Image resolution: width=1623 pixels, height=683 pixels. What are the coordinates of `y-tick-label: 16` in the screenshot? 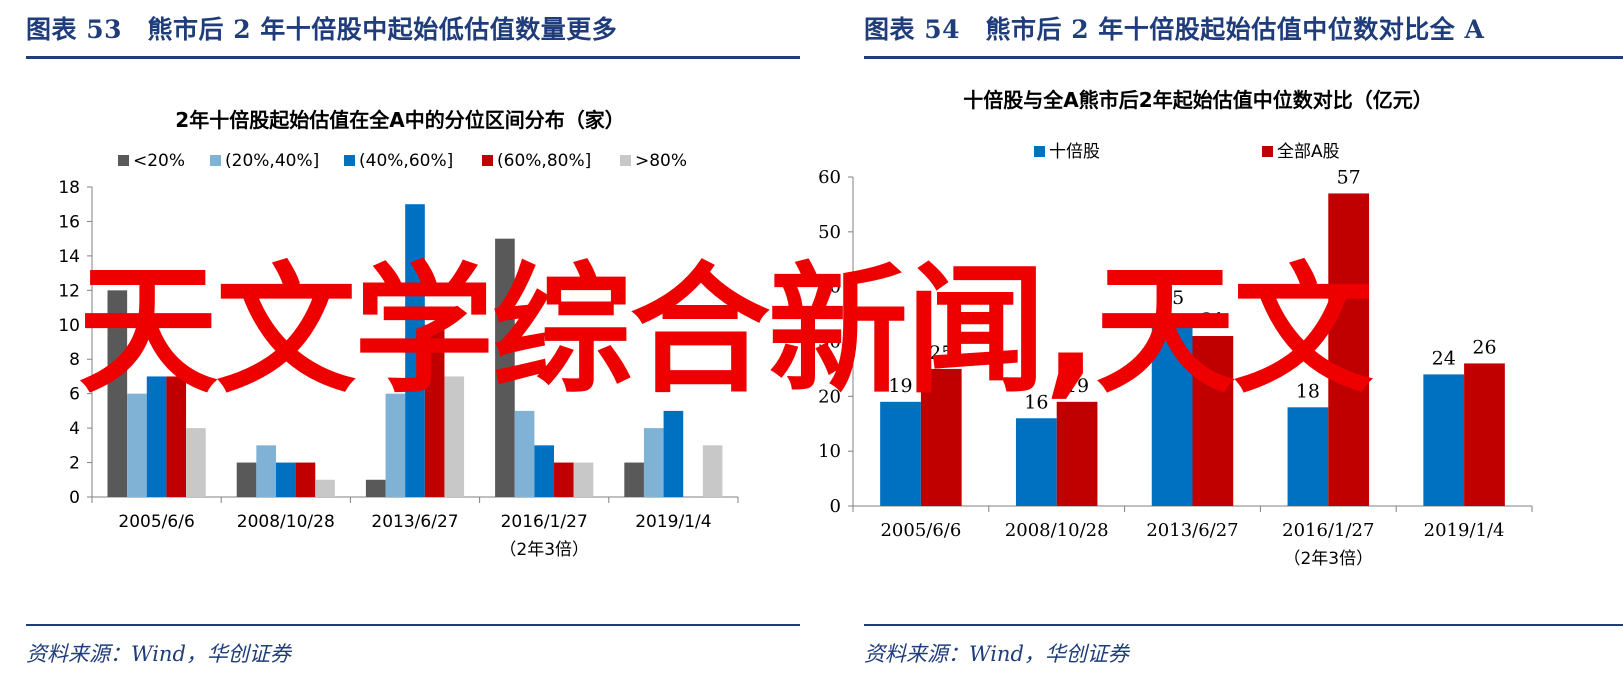 It's located at (69, 222).